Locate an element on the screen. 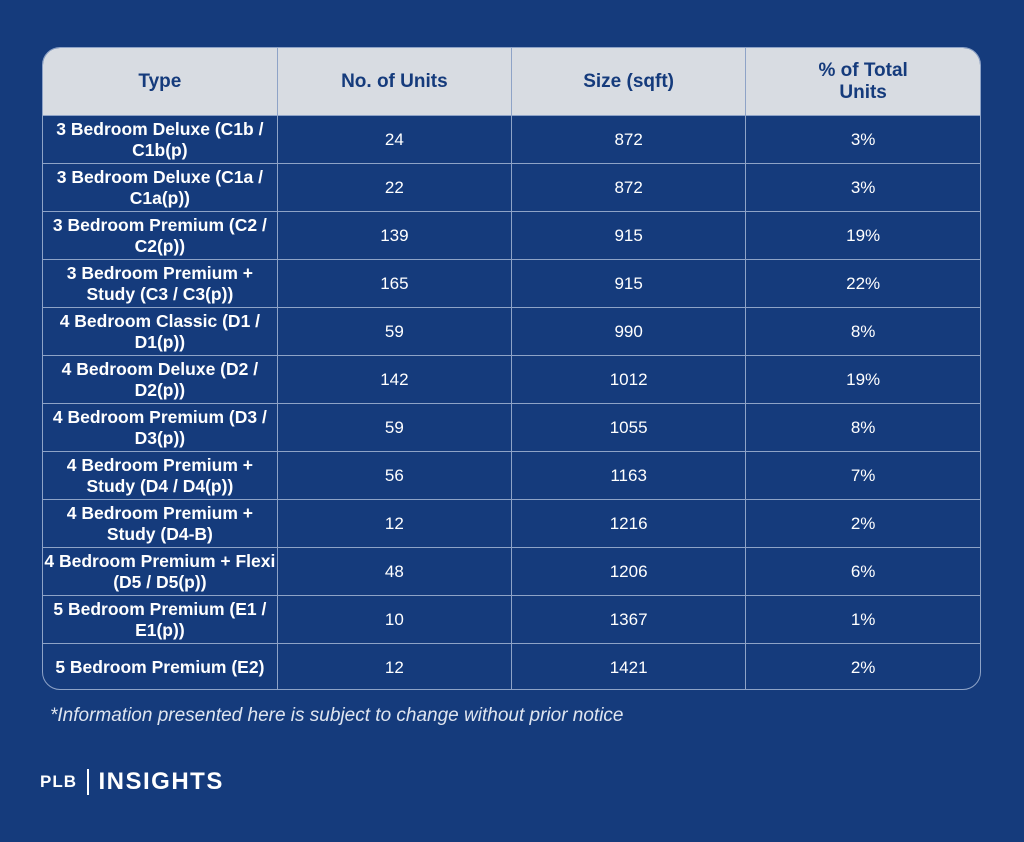 The height and width of the screenshot is (842, 1024). type-cell: 5 Bedroom Premium (E2) is located at coordinates (160, 666).